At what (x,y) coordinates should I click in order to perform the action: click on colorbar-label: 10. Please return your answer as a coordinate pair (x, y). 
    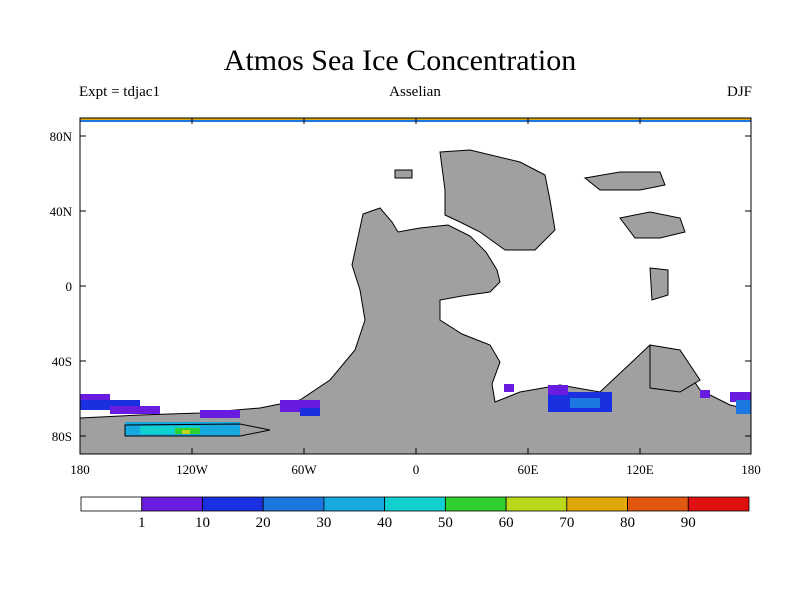
    Looking at the image, I should click on (202, 523).